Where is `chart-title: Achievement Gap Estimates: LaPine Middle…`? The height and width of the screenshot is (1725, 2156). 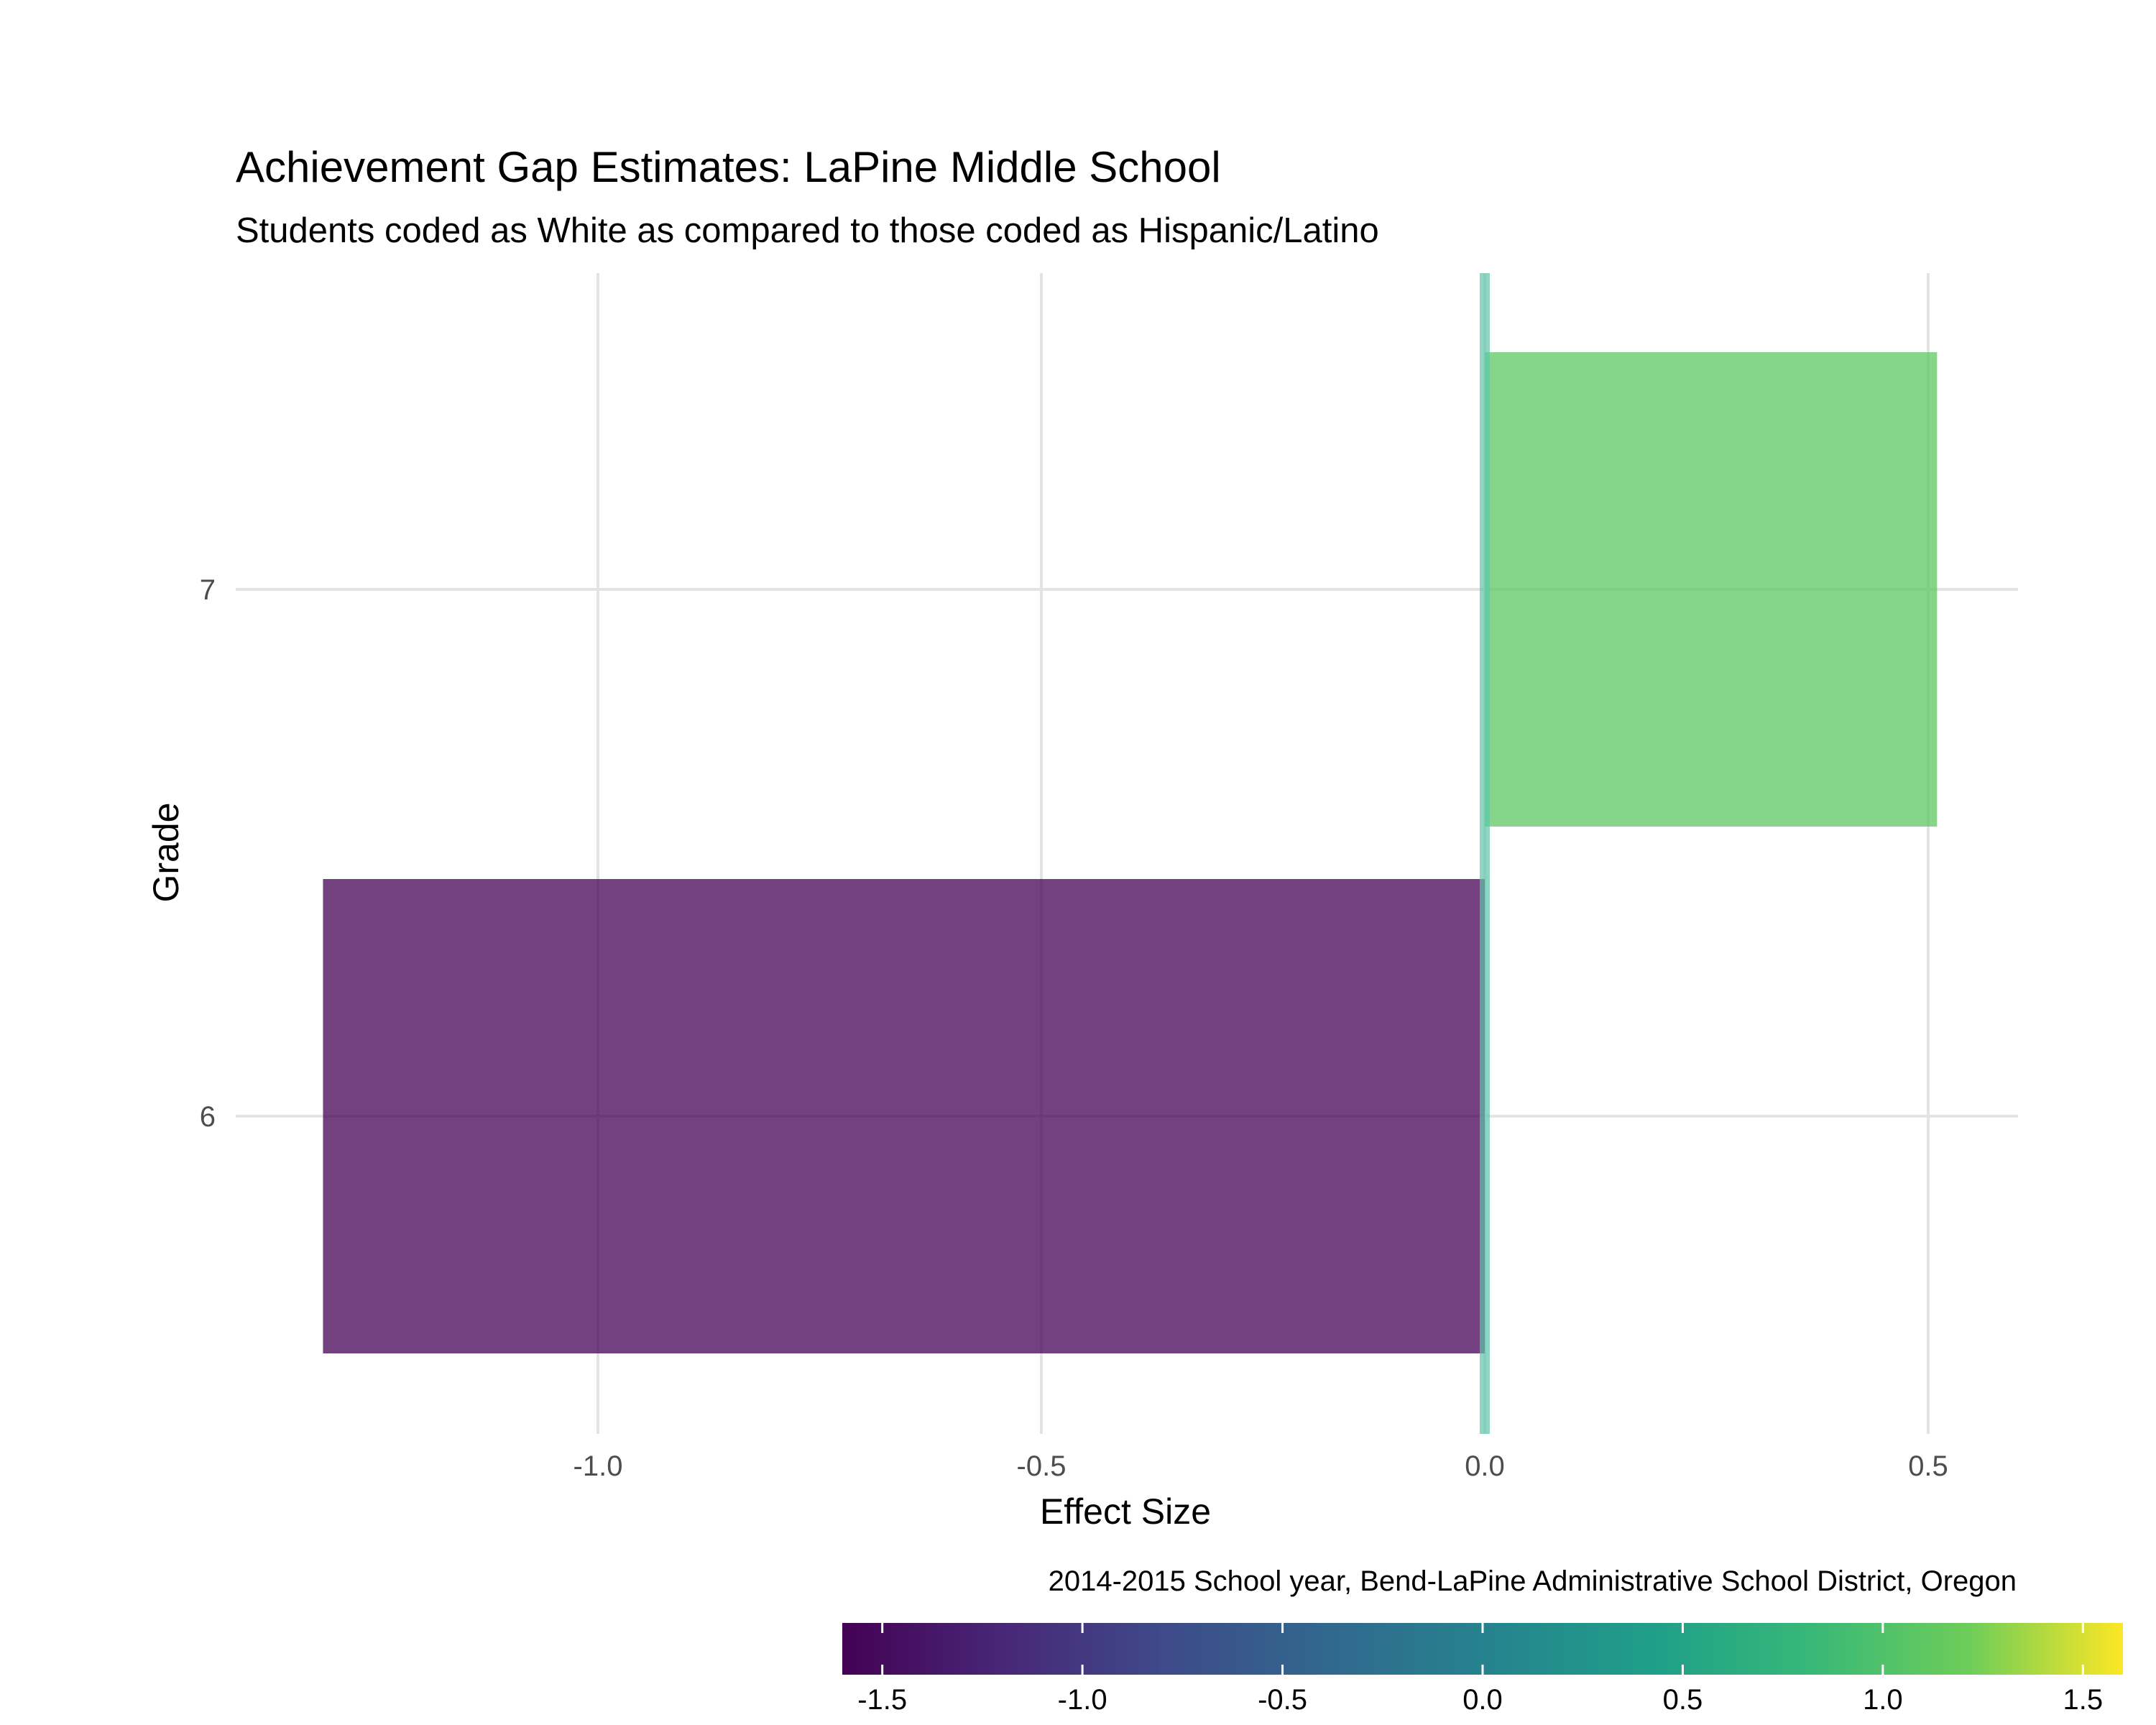
chart-title: Achievement Gap Estimates: LaPine Middle… is located at coordinates (728, 167).